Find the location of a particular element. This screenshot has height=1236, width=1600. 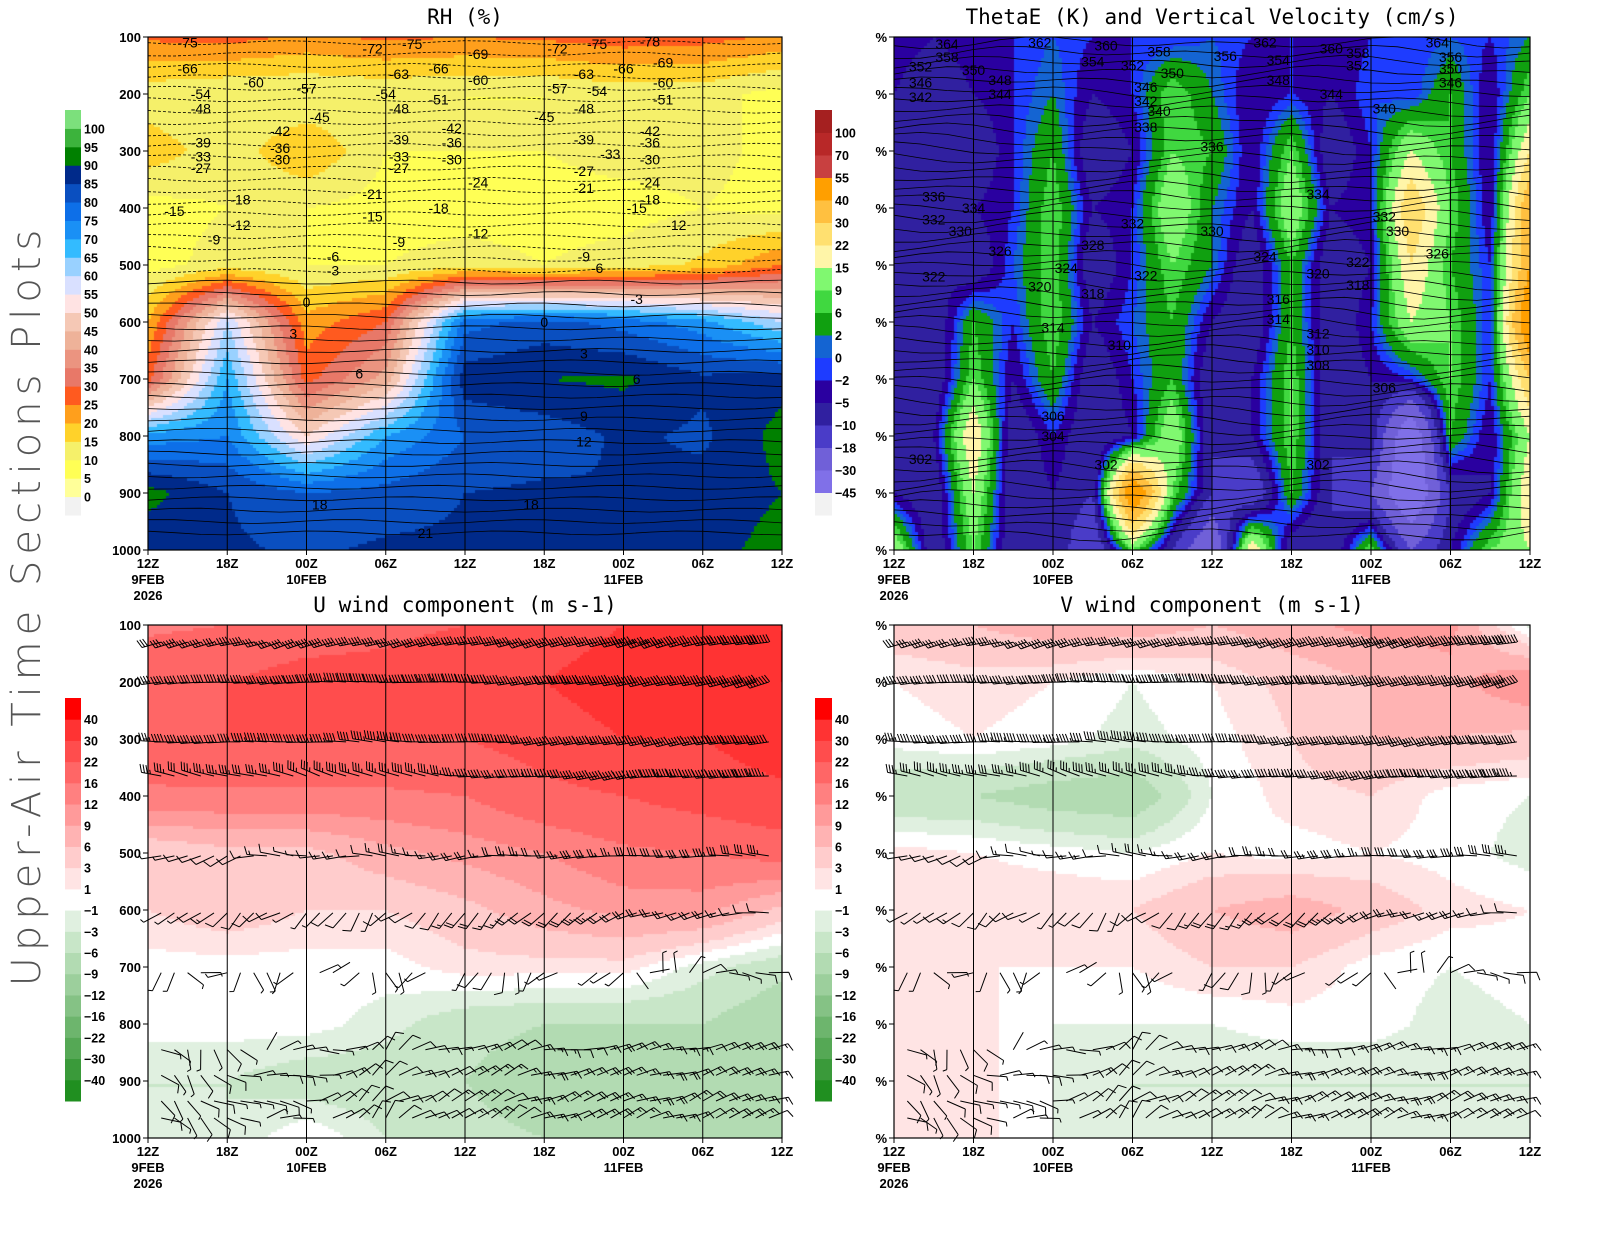

contour-label: -27 is located at coordinates (584, 171).